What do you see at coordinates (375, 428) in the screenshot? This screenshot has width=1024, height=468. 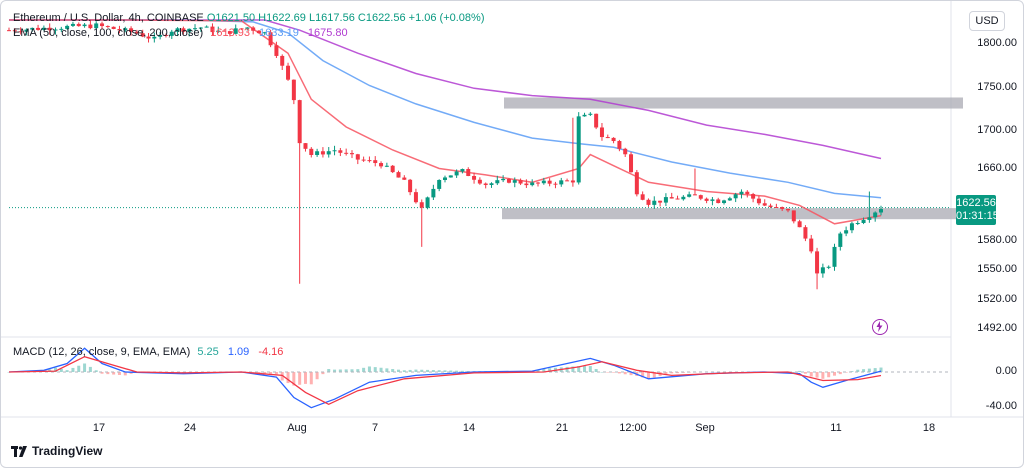 I see `x-tick: 7` at bounding box center [375, 428].